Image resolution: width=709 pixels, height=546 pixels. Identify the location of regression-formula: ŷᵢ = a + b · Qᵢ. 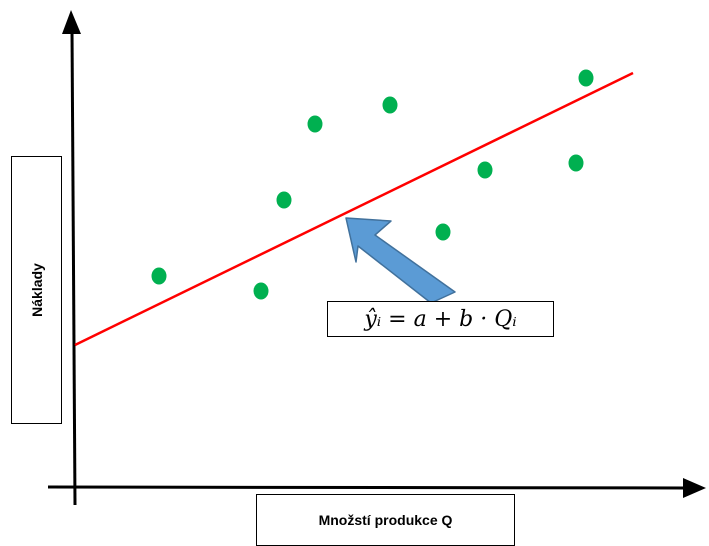
(440, 319).